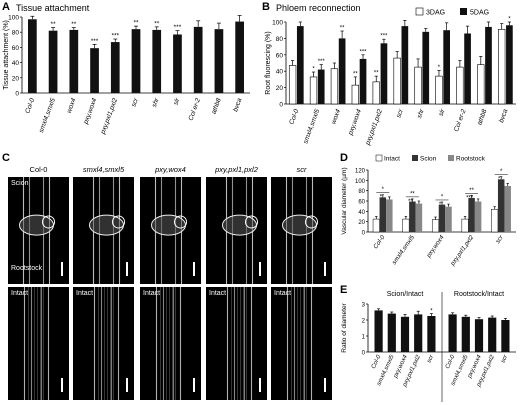 The width and height of the screenshot is (520, 405). Describe the element at coordinates (344, 327) in the screenshot. I see `y-axis-title: Ratio of diameter` at that location.